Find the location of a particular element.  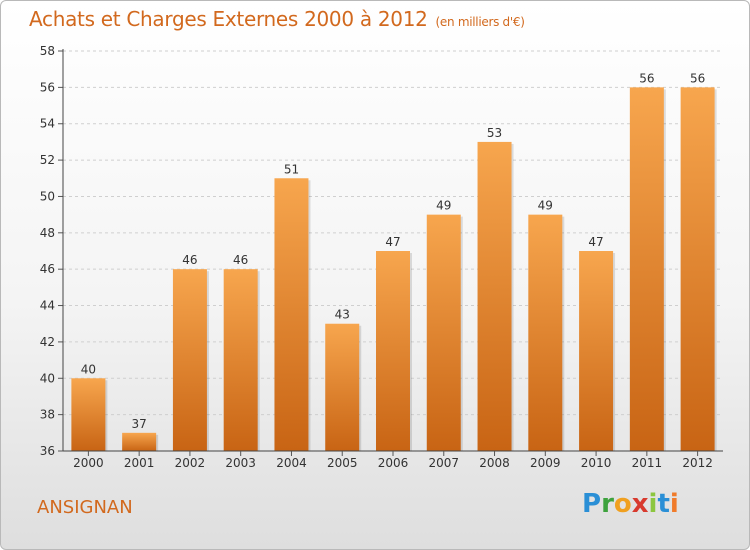

bar-value-label: 53 is located at coordinates (494, 133).